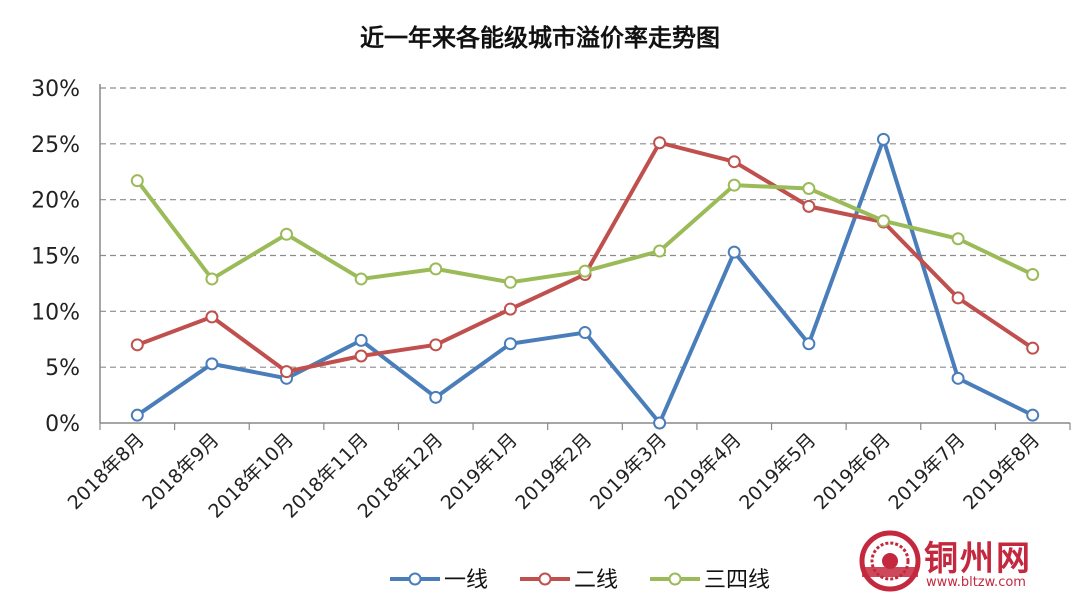 The width and height of the screenshot is (1080, 601). Describe the element at coordinates (55, 145) in the screenshot. I see `y-tick-label: 25%` at that location.